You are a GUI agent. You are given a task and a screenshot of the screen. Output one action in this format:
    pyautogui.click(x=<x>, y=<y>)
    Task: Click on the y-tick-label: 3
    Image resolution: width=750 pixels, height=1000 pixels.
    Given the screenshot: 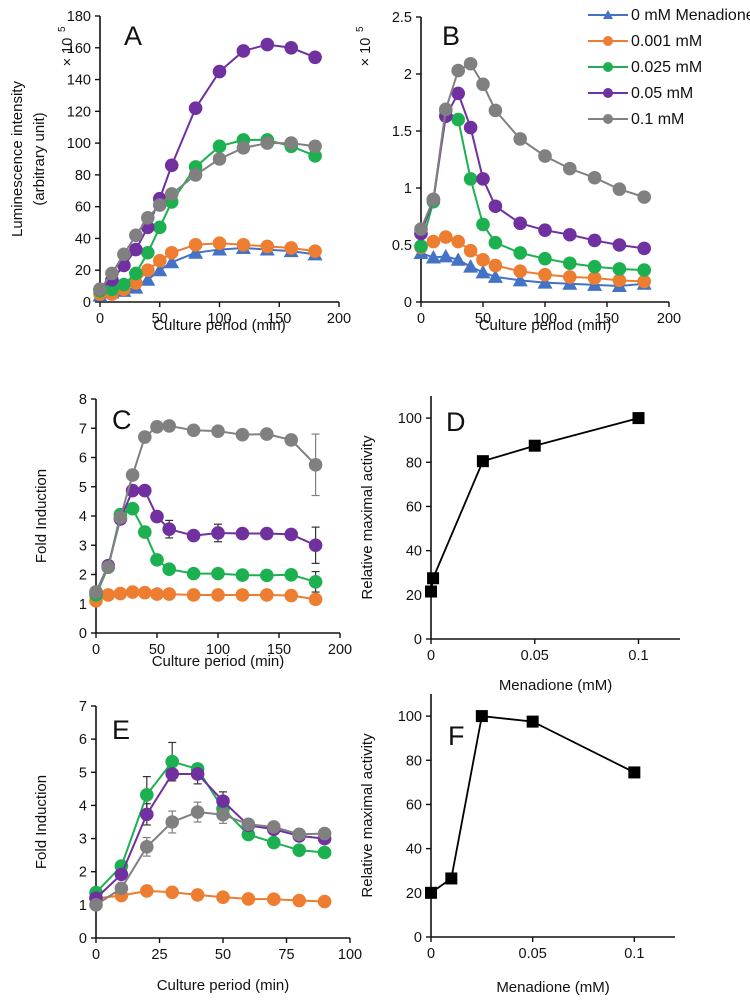 What is the action you would take?
    pyautogui.click(x=83, y=840)
    